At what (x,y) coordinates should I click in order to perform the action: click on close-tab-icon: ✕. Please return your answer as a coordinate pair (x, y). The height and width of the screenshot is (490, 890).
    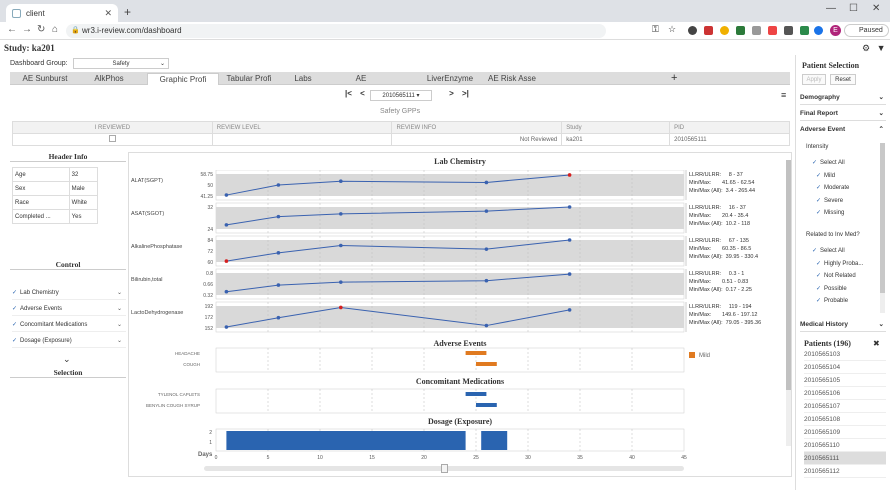
    Looking at the image, I should click on (108, 12).